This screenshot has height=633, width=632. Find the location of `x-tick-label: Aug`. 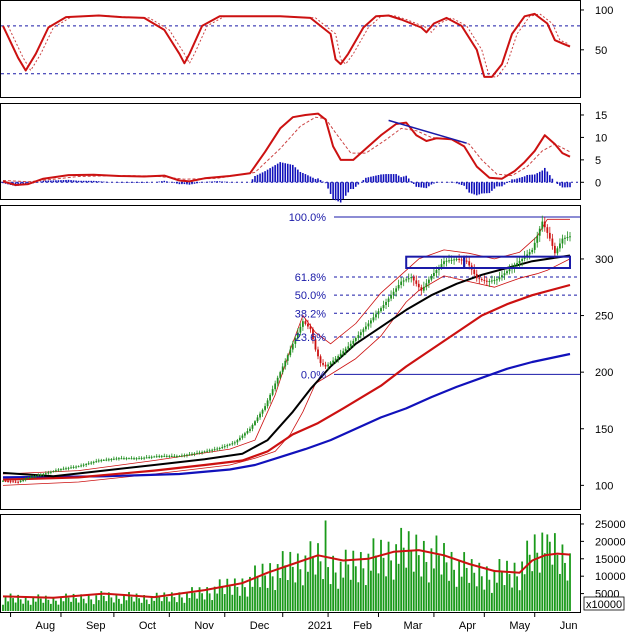

x-tick-label: Aug is located at coordinates (46, 626).